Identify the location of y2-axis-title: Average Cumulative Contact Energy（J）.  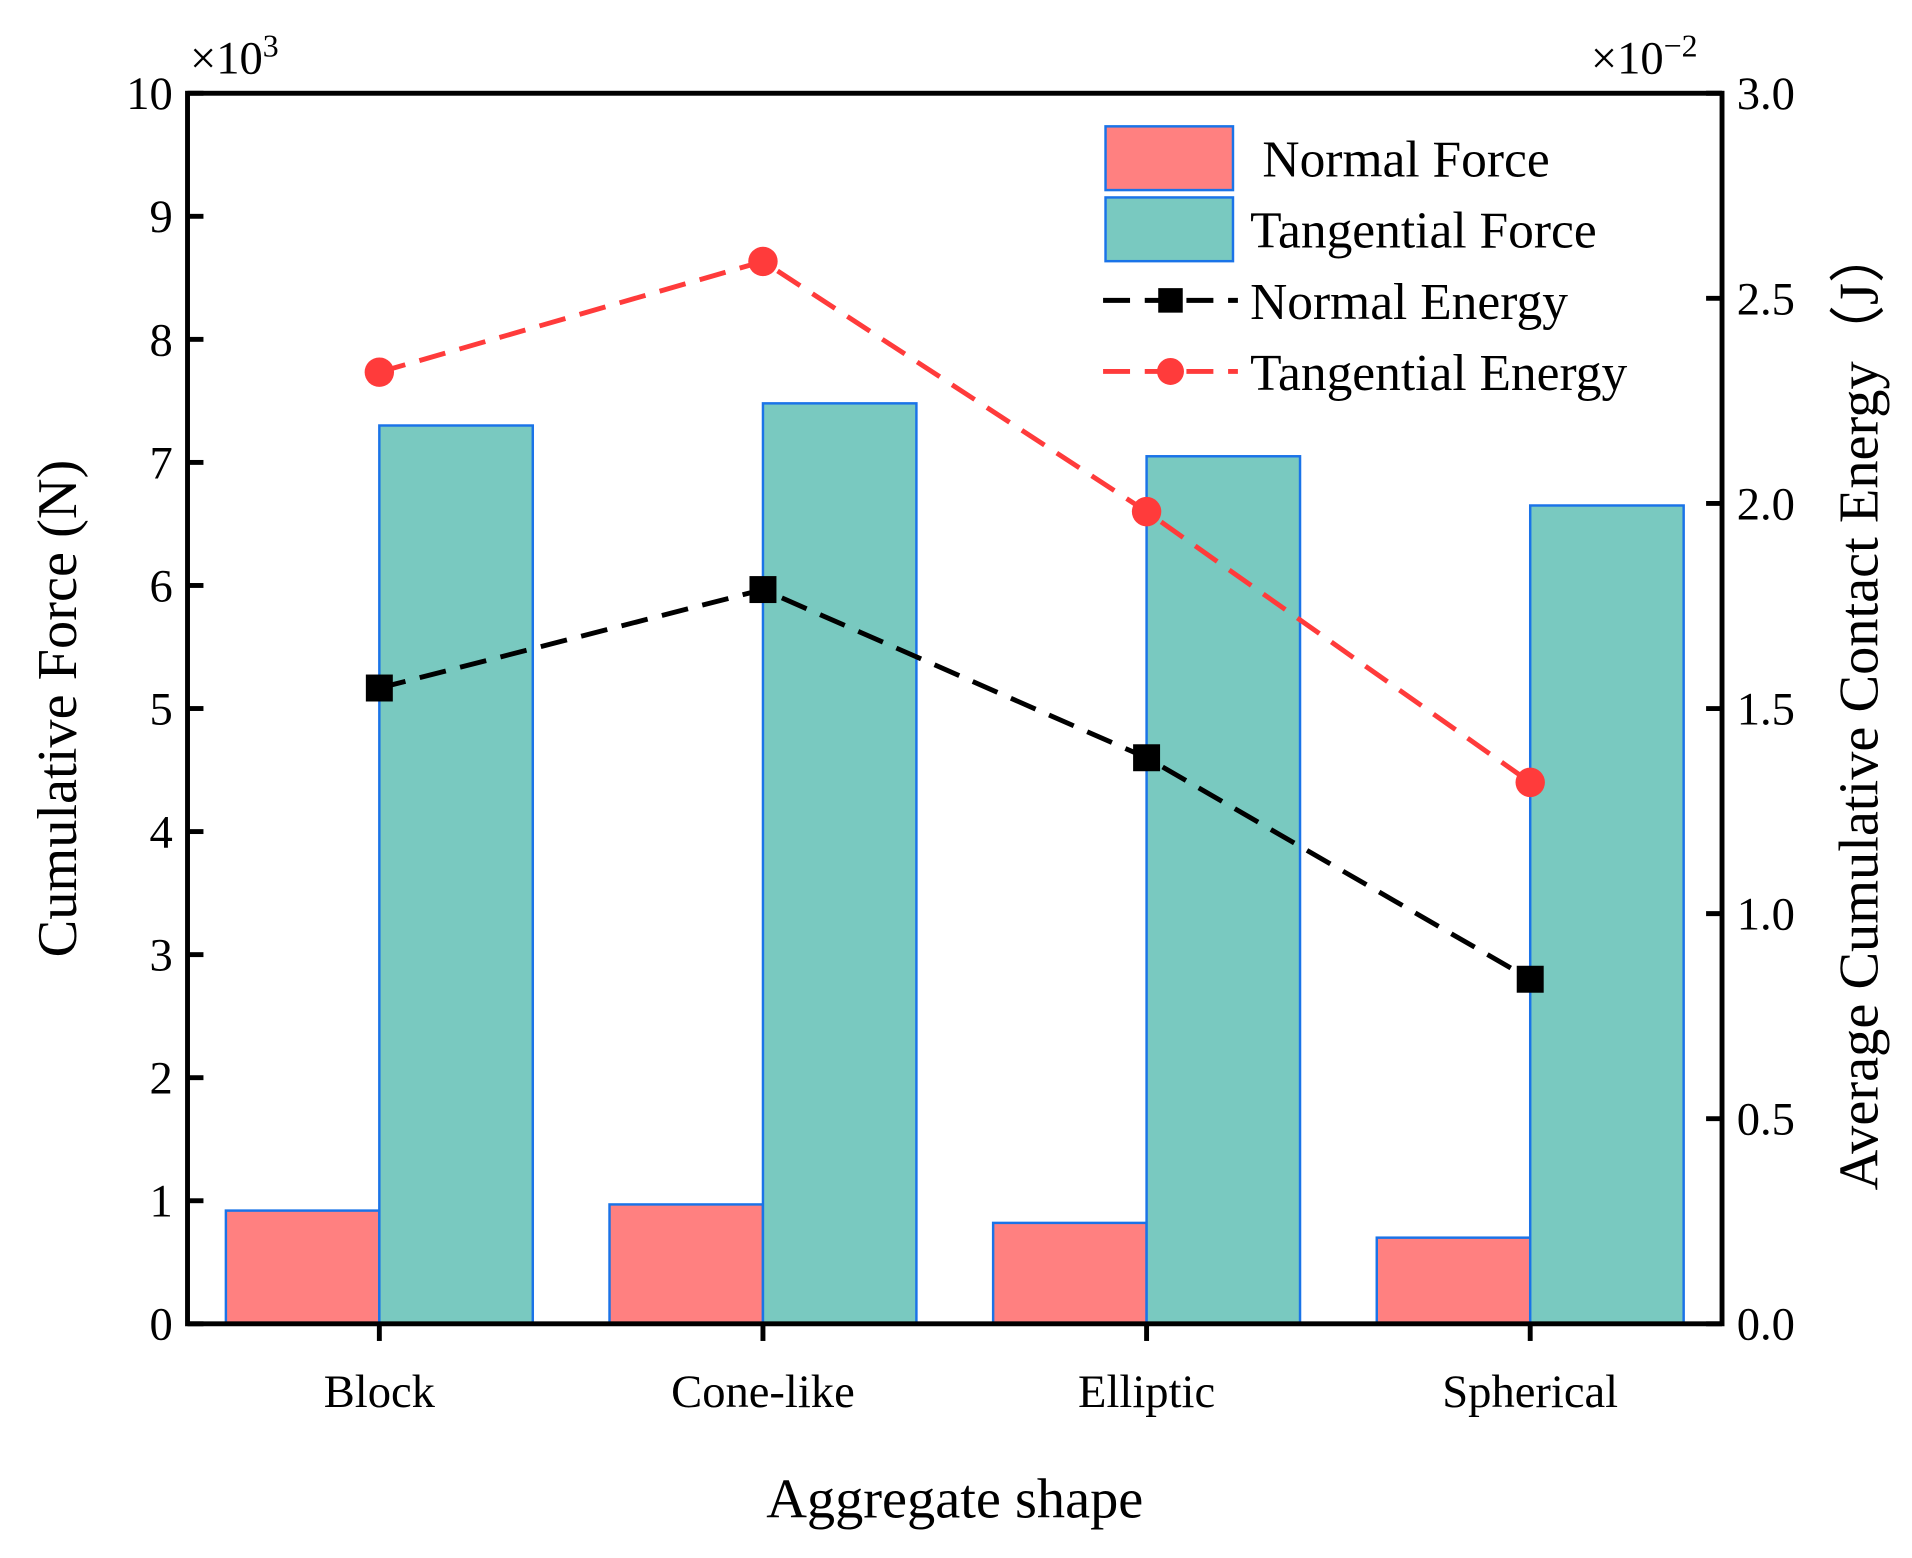
(1860, 709).